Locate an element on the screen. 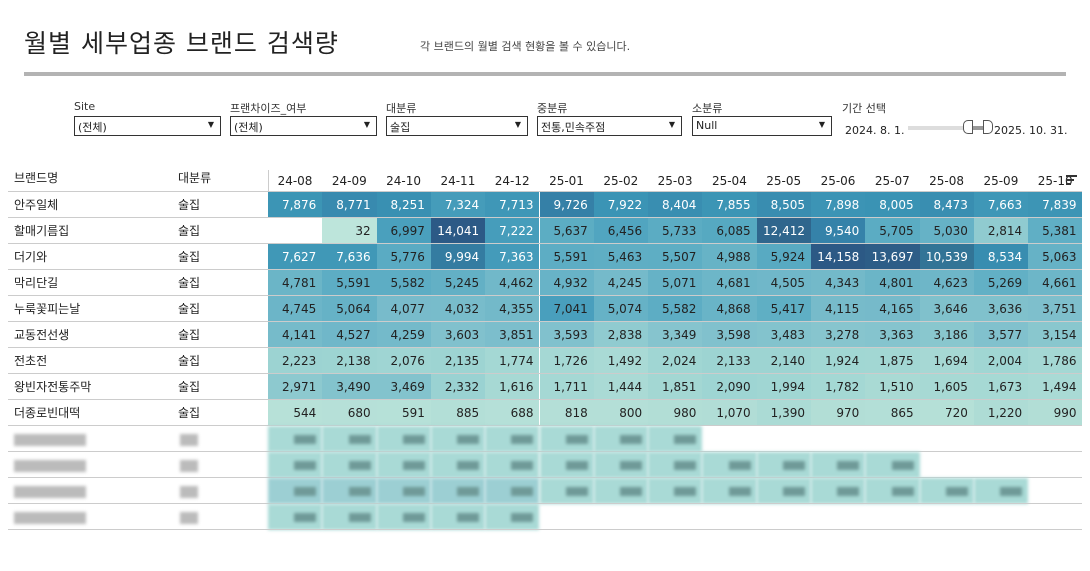 The image size is (1090, 571). heatmap-cell: 8,771 is located at coordinates (349, 205).